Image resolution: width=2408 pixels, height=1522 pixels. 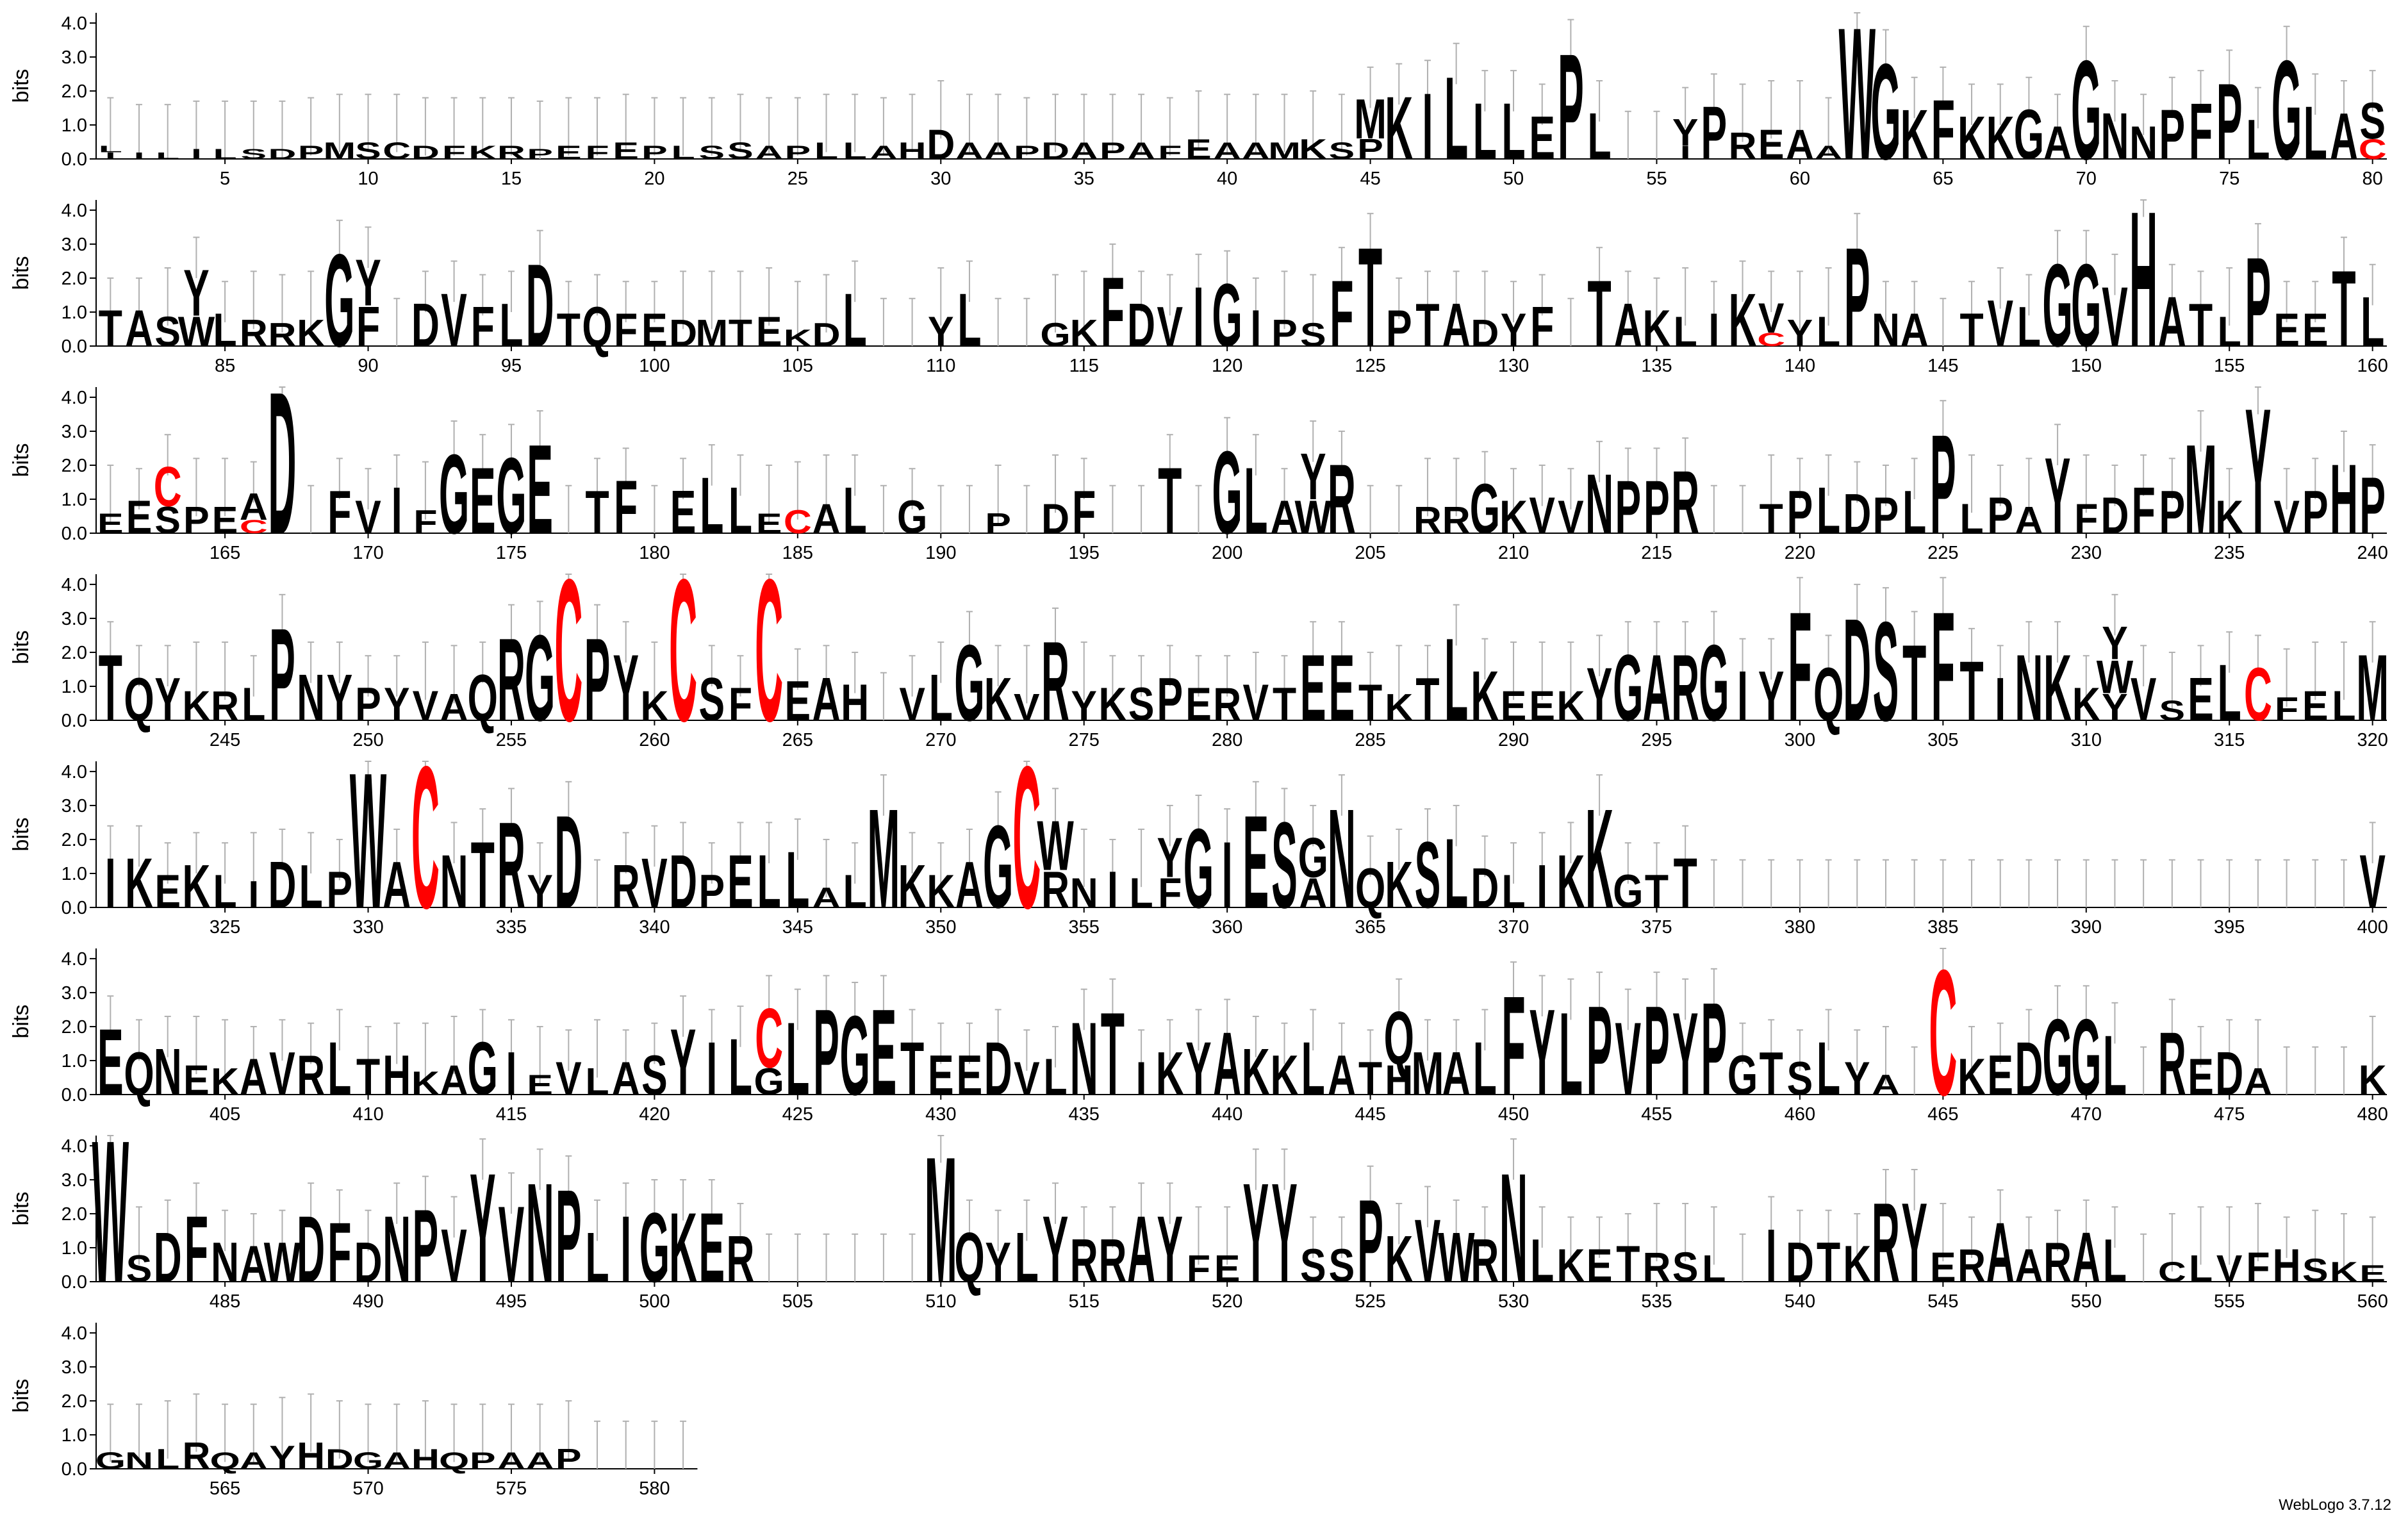 What do you see at coordinates (1800, 1114) in the screenshot?
I see `x-tick-label: 460` at bounding box center [1800, 1114].